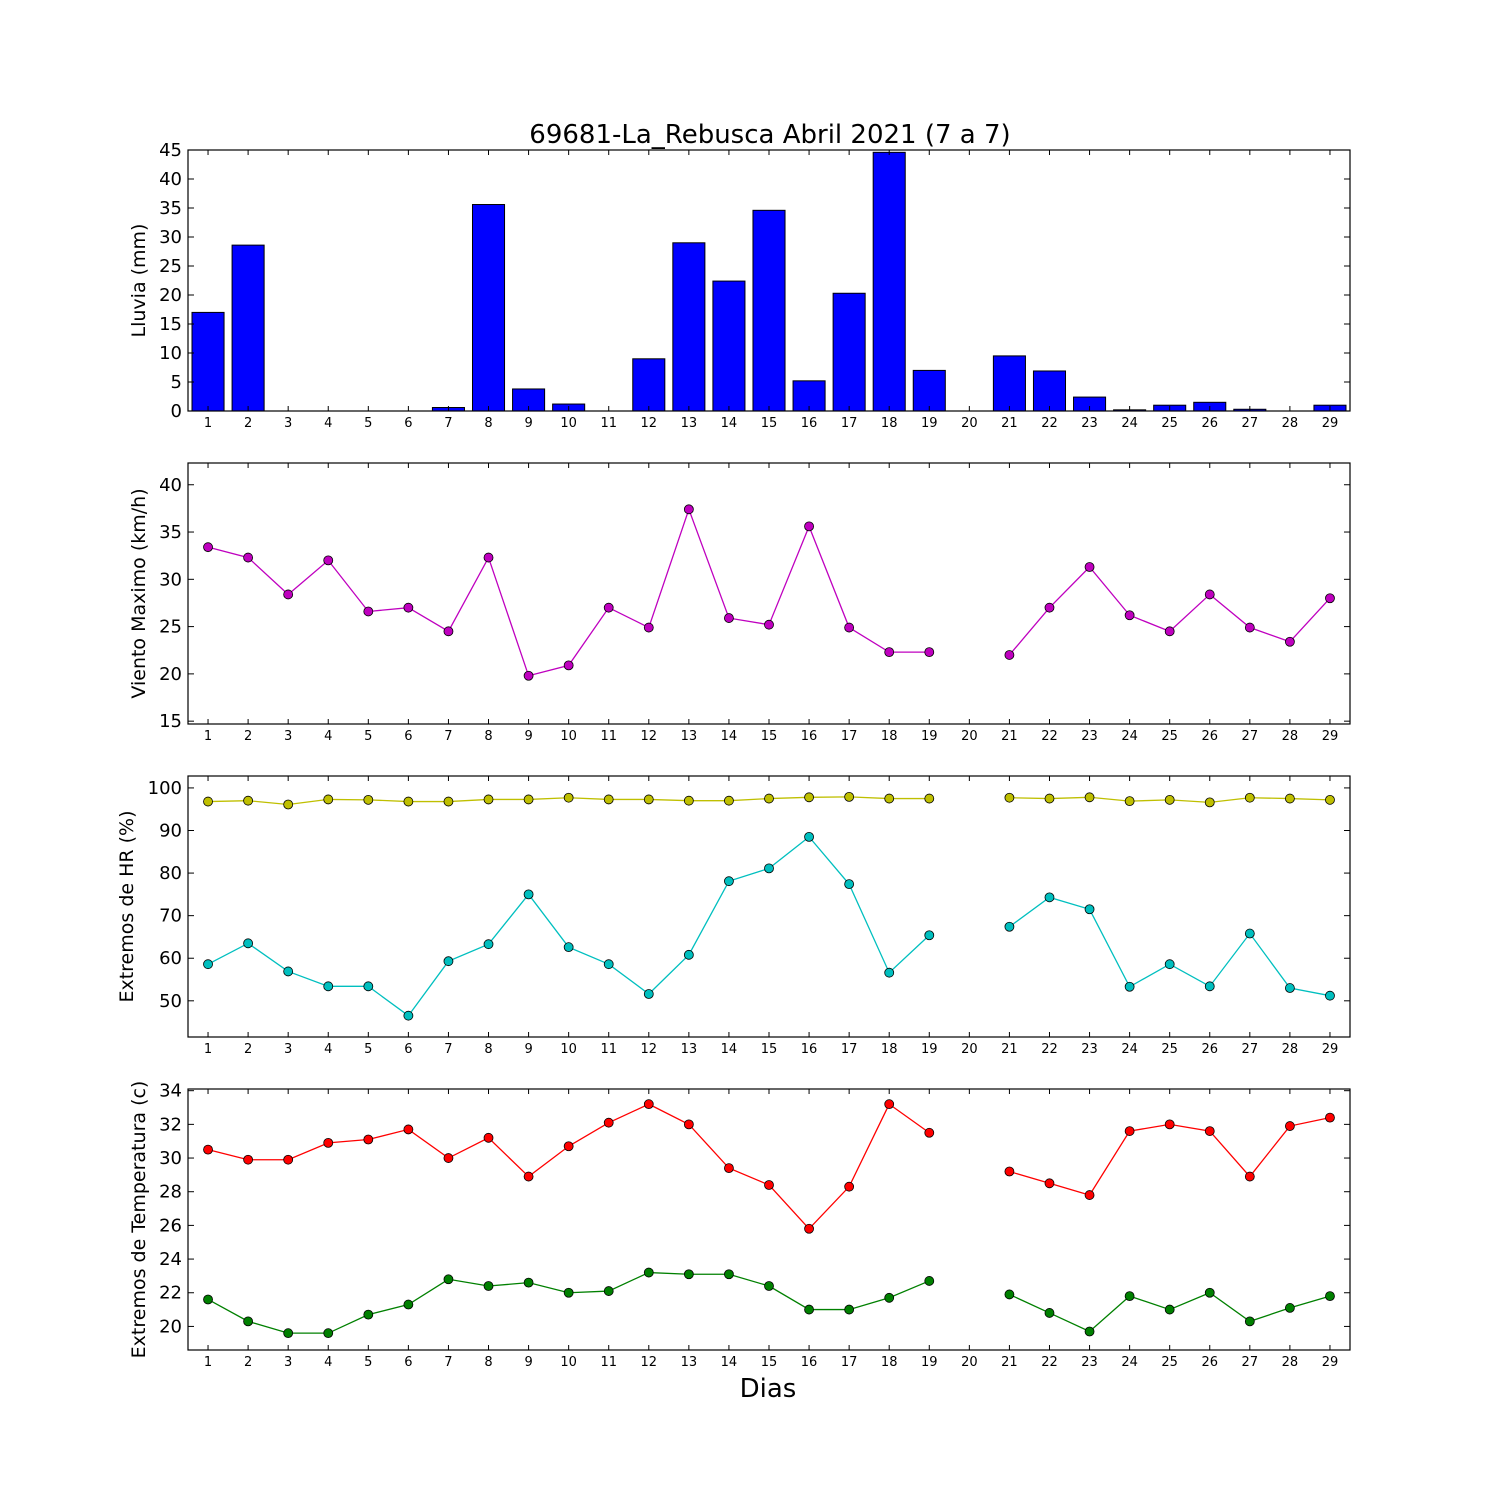  I want to click on x-tick-label: 6, so click(408, 736).